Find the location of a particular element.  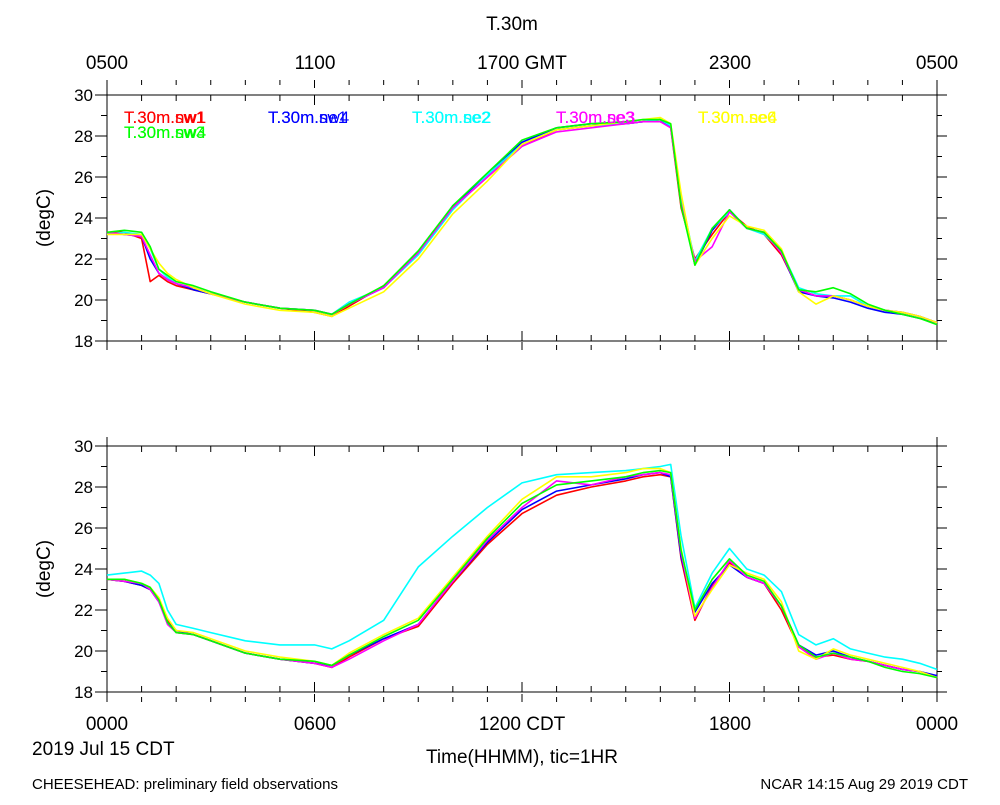

legend-entry: T.30m.sw3 is located at coordinates (164, 132).